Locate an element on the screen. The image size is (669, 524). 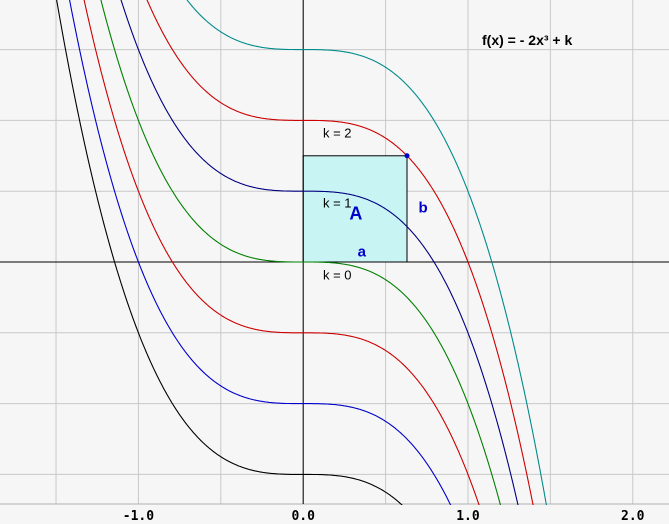
area-rectangle-layer is located at coordinates (355, 209).